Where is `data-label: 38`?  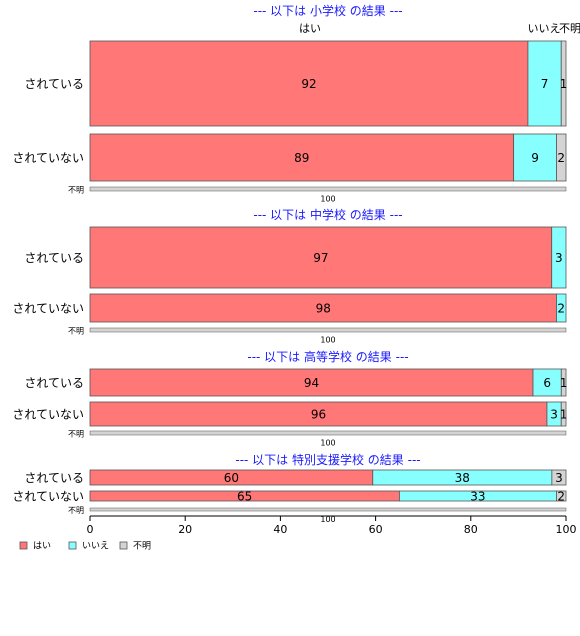 data-label: 38 is located at coordinates (462, 478).